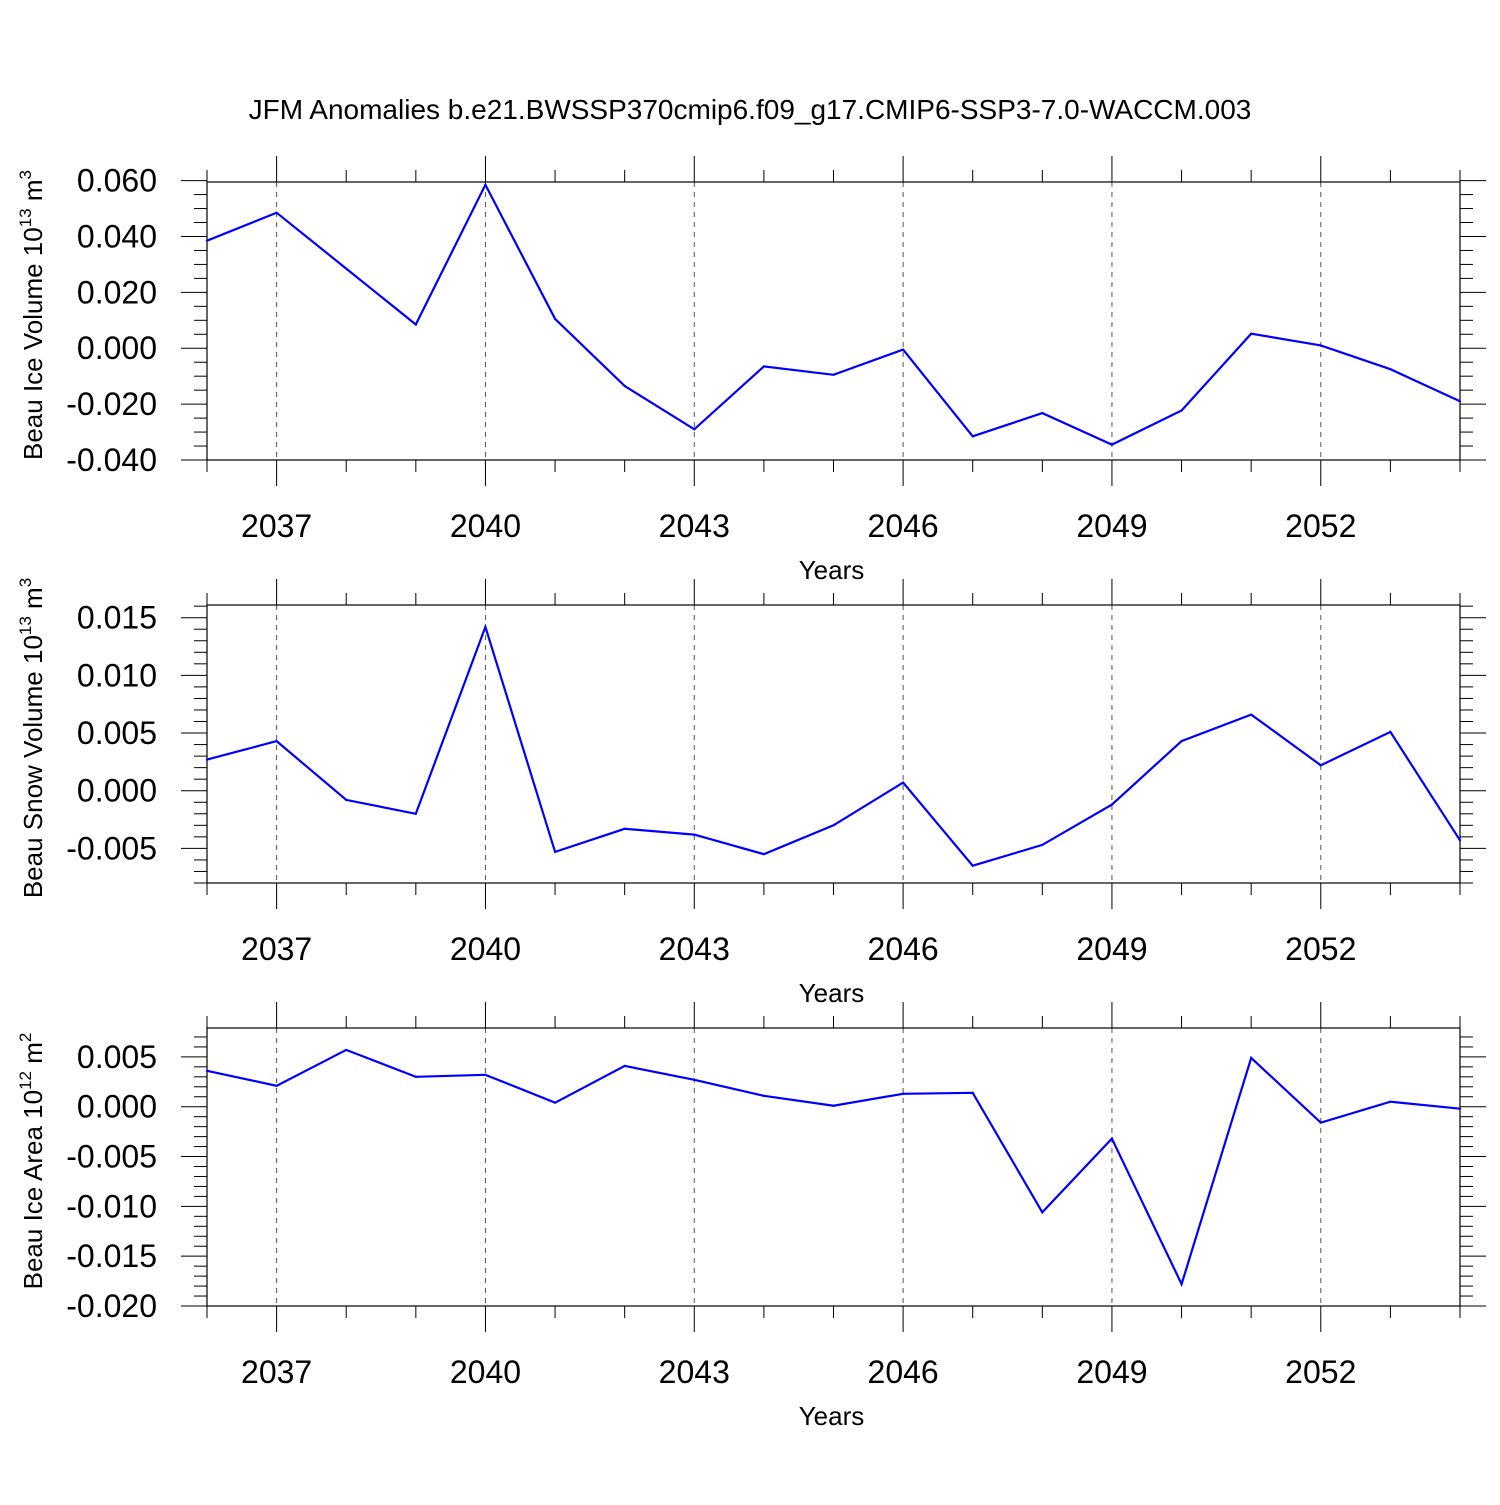  What do you see at coordinates (111, 460) in the screenshot?
I see `y-tick-label: -0.040` at bounding box center [111, 460].